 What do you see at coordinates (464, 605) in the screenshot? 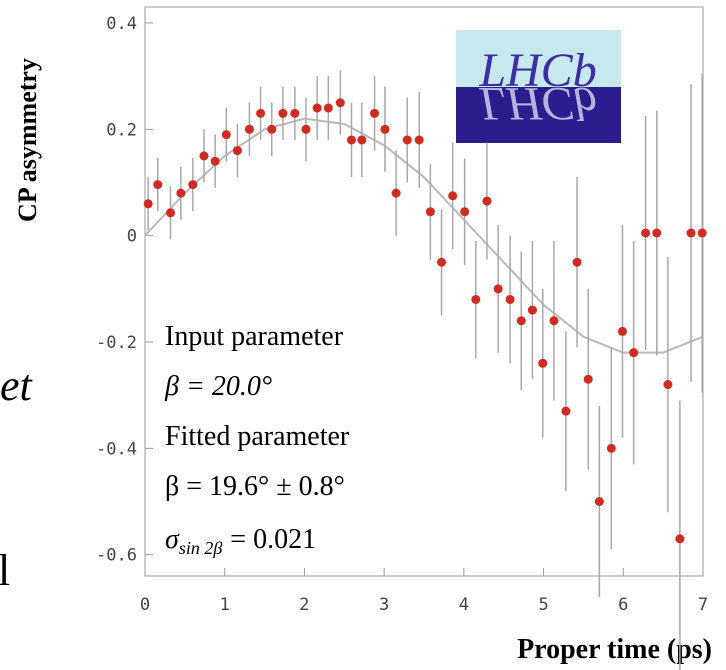
I see `x-tick-label: 4` at bounding box center [464, 605].